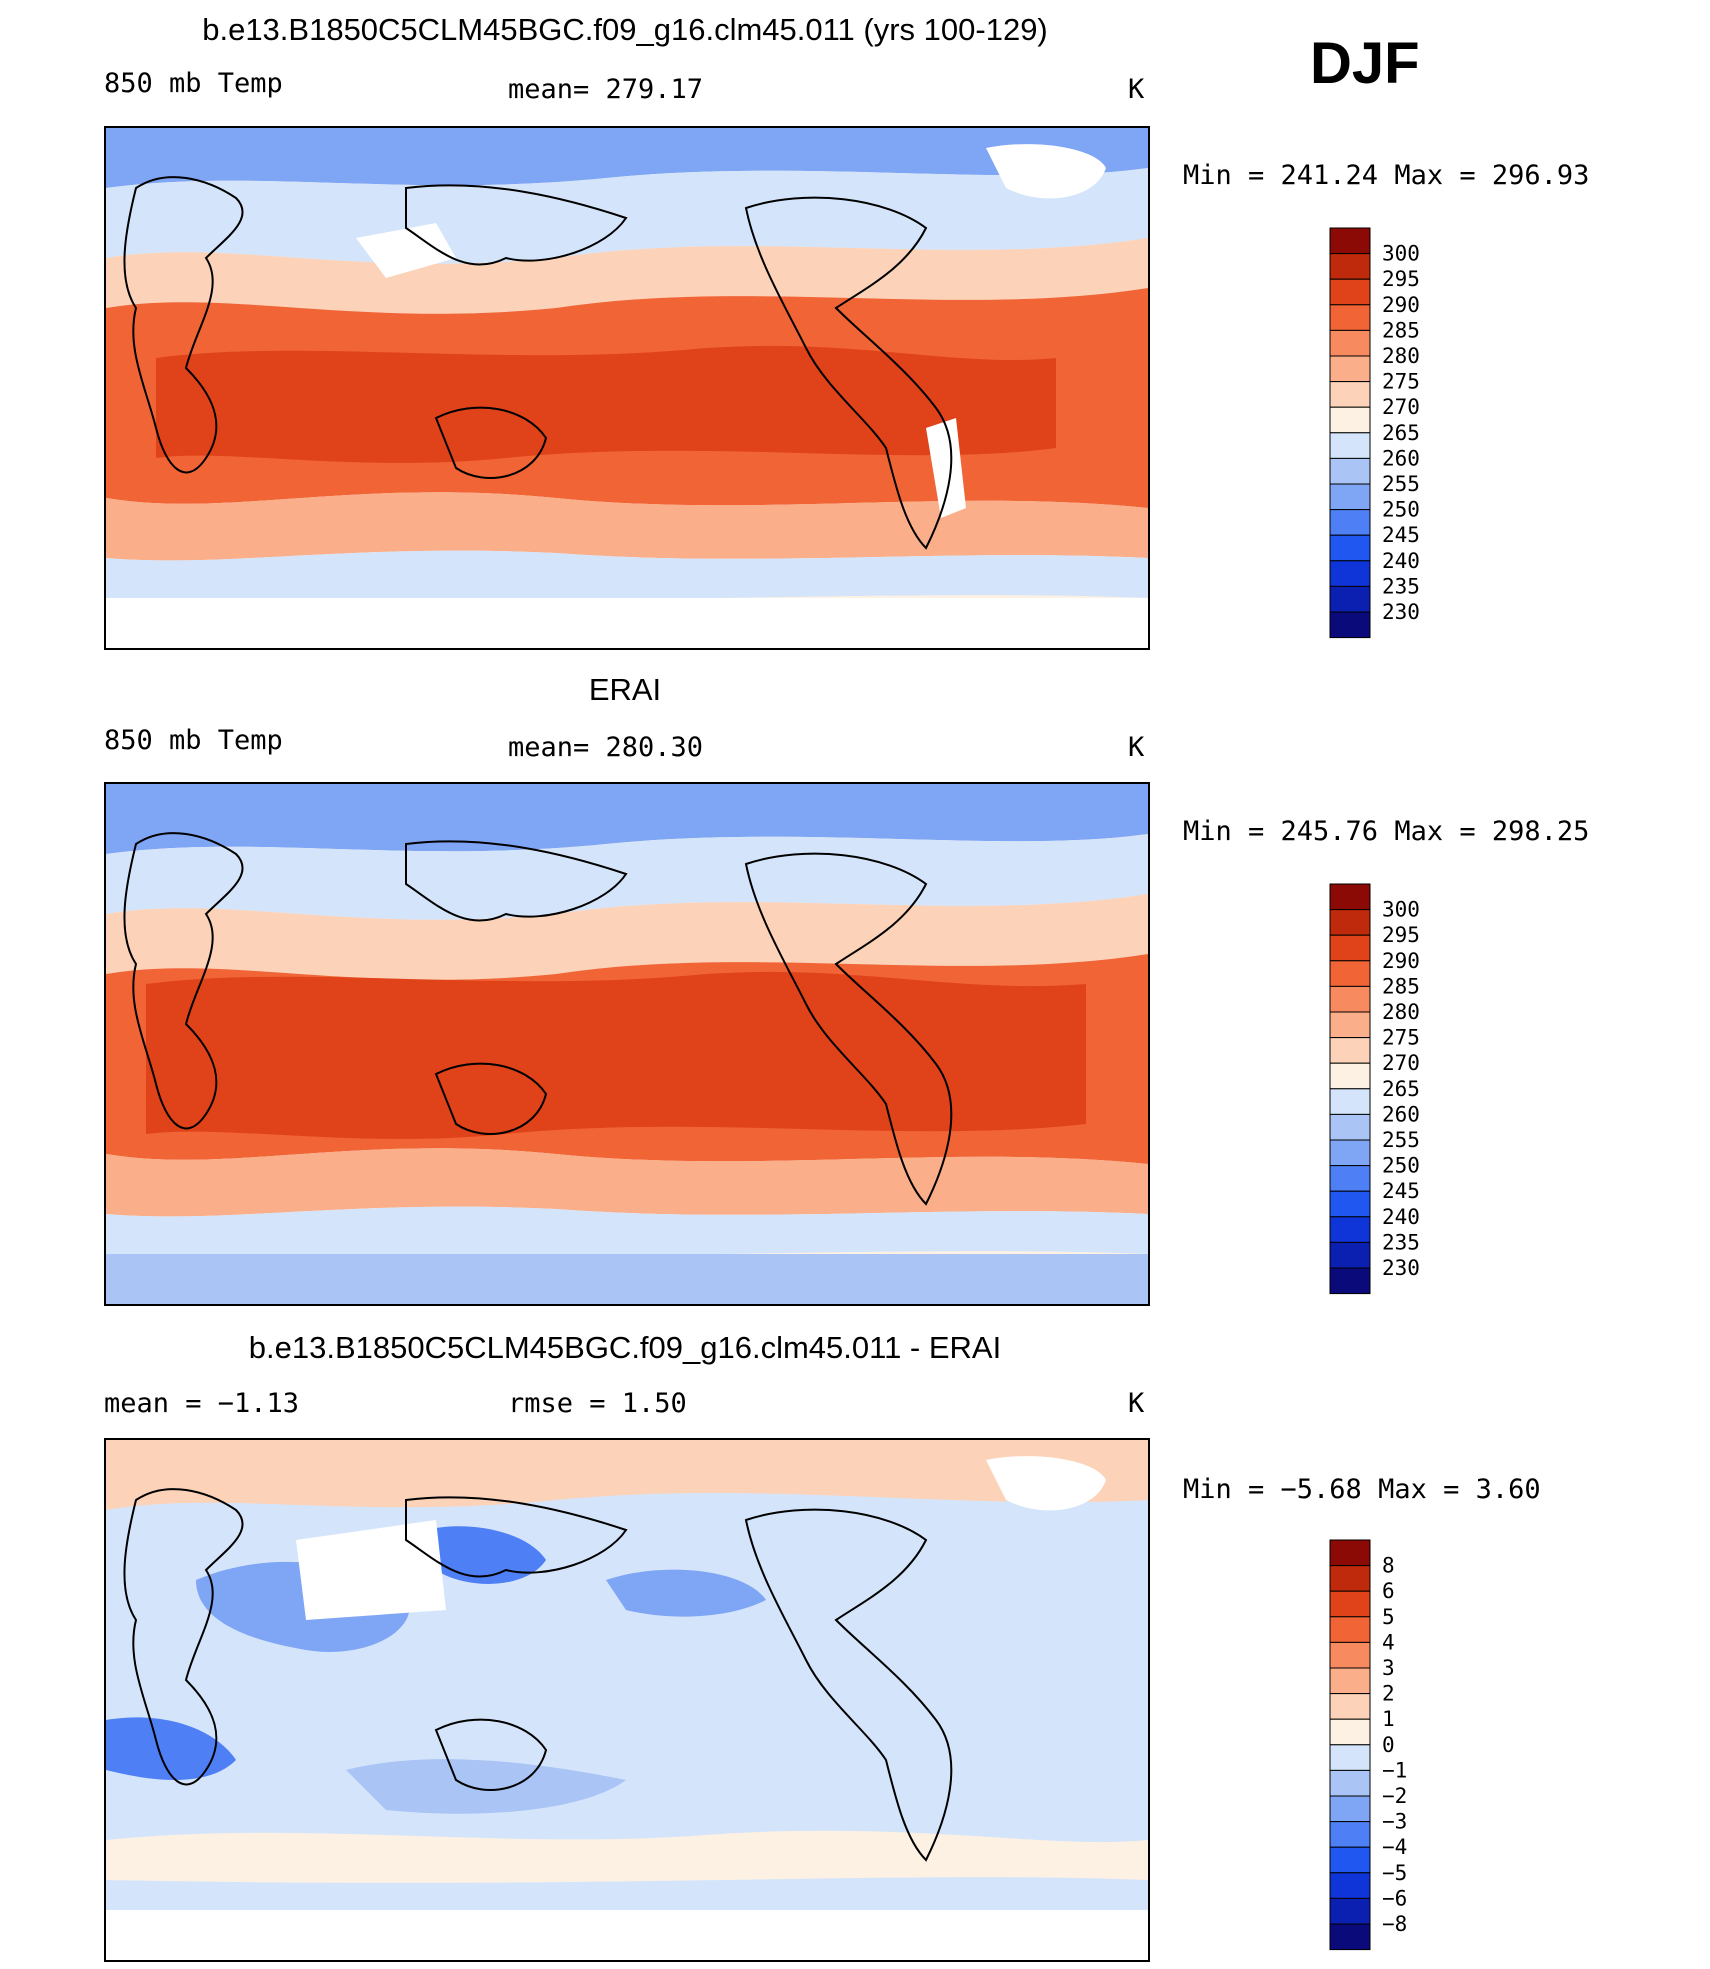 The image size is (1710, 1969). I want to click on erai-band-south-cool, so click(627, 1231).